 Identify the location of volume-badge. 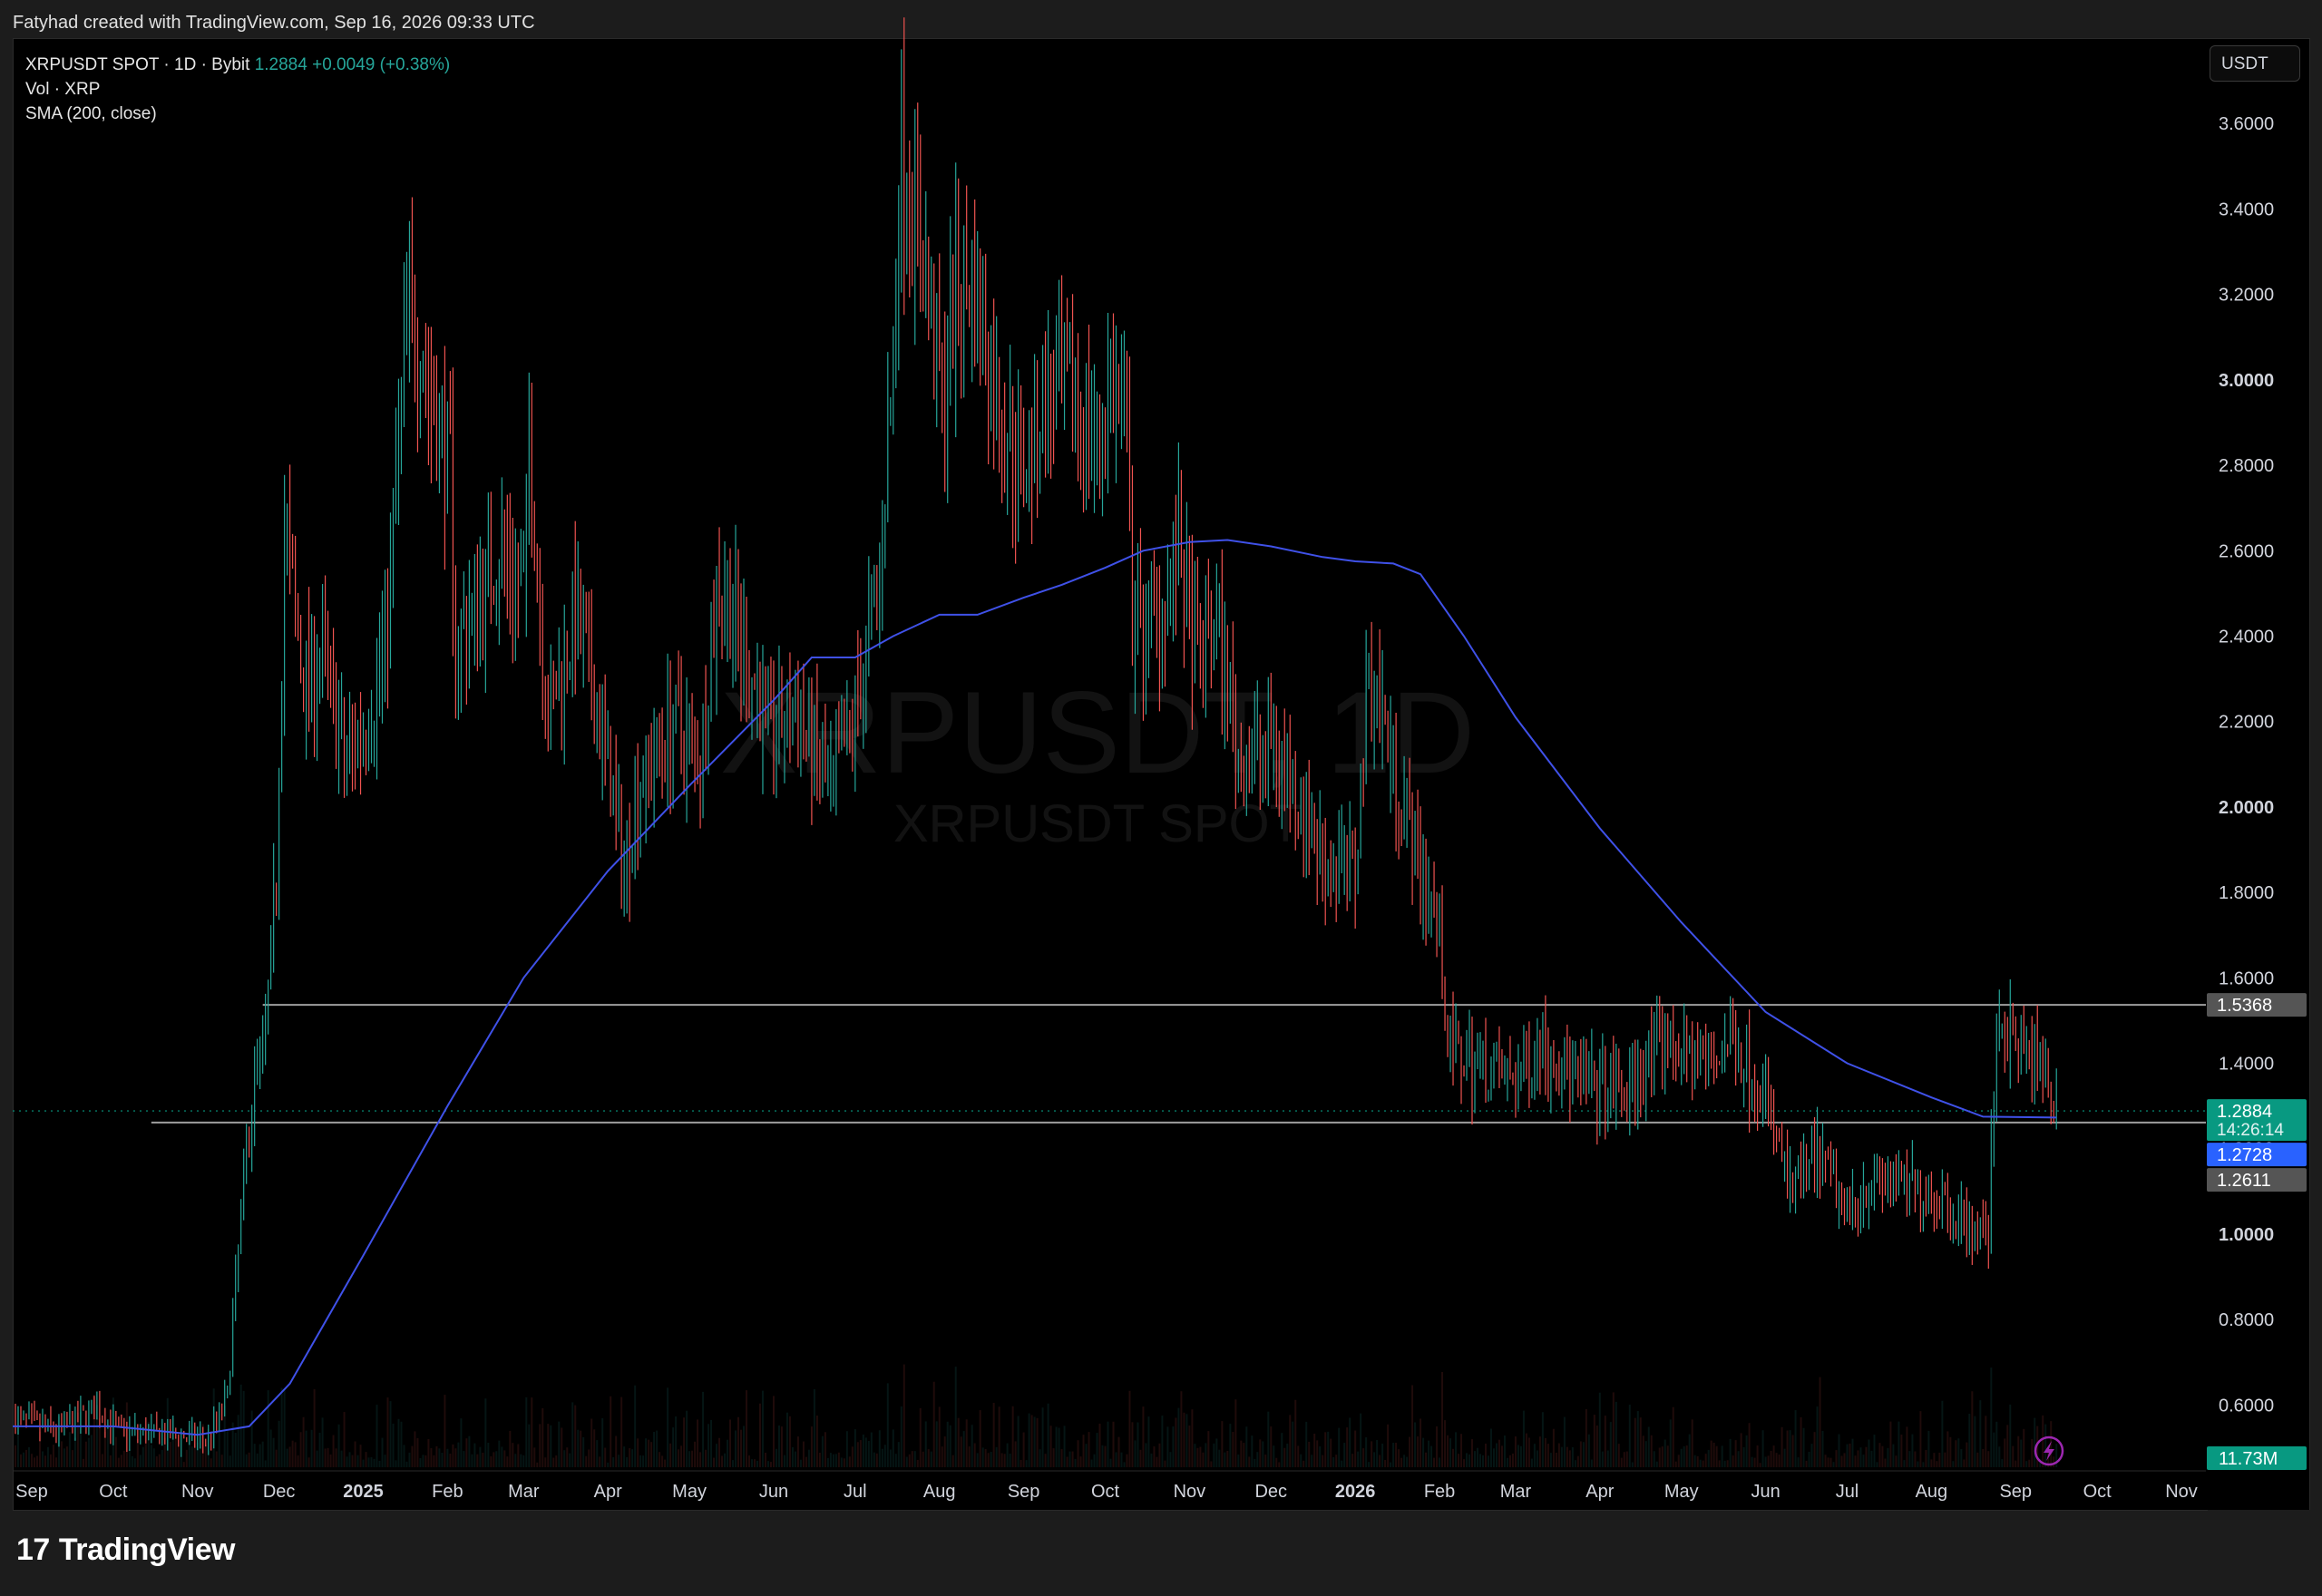
(2257, 1458).